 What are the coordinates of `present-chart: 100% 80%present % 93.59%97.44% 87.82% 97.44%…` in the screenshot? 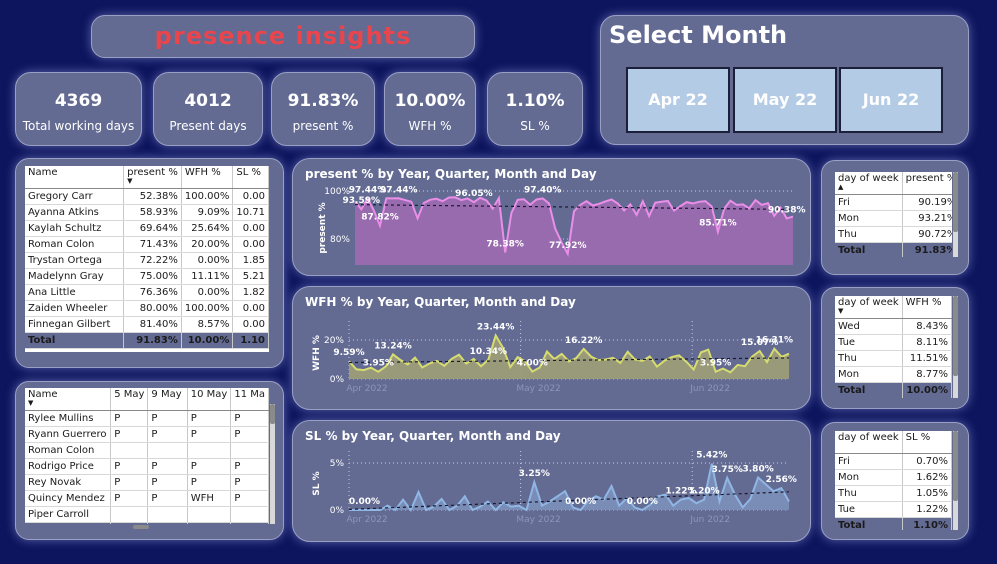 It's located at (552, 218).